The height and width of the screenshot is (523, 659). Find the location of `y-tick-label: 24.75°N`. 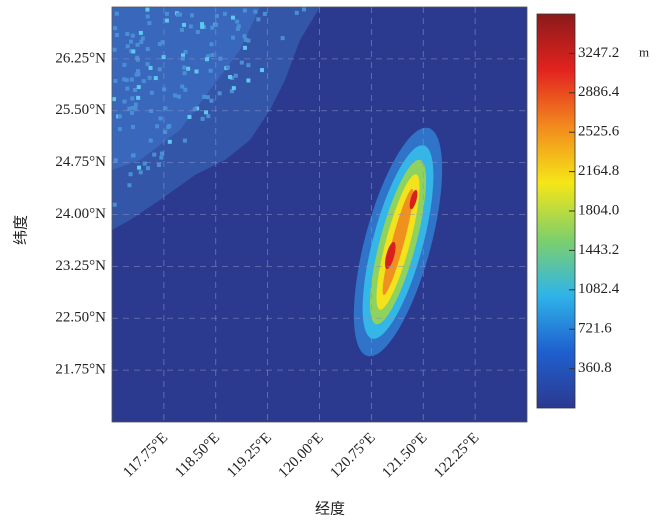

y-tick-label: 24.75°N is located at coordinates (80, 162).